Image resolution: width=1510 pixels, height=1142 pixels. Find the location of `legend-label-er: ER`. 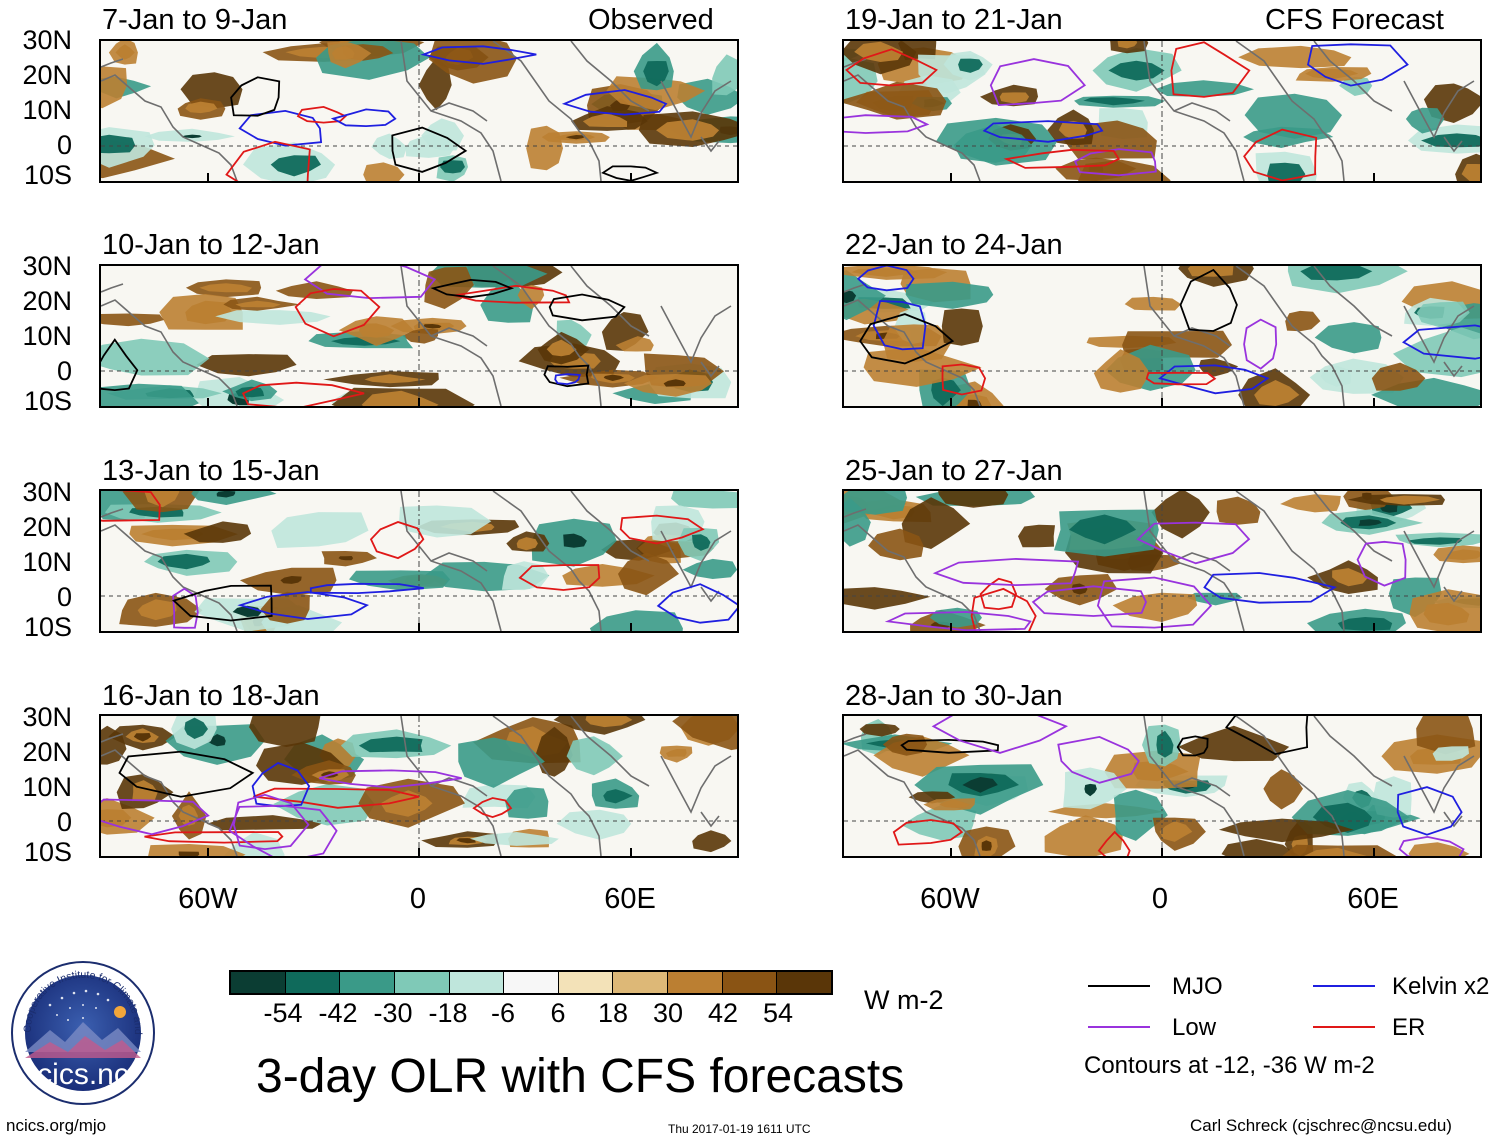

legend-label-er: ER is located at coordinates (1409, 1027).